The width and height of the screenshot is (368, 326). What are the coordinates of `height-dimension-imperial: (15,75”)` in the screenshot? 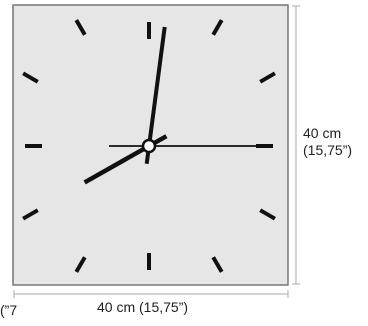 It's located at (328, 150).